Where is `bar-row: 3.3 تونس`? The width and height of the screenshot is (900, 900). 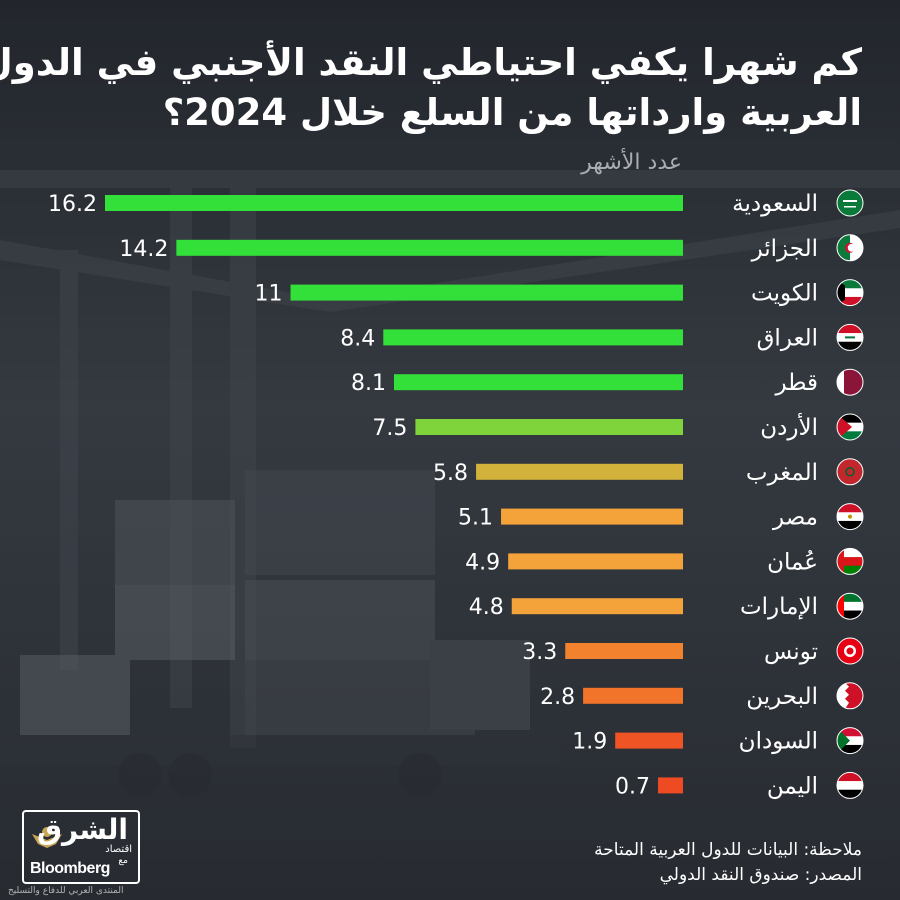 bar-row: 3.3 تونس is located at coordinates (693, 651).